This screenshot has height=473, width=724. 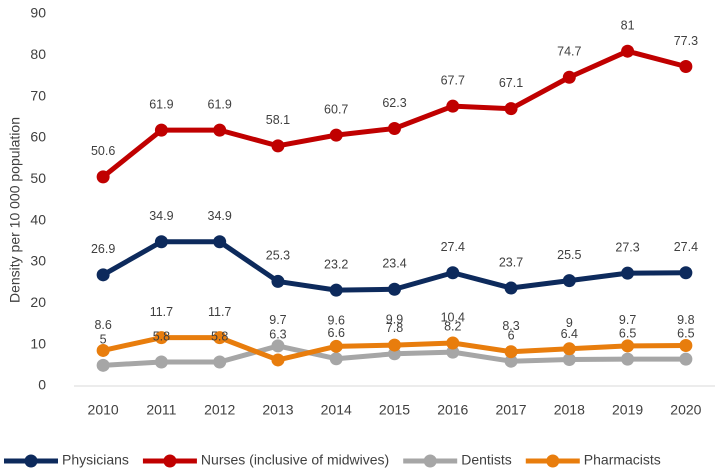 What do you see at coordinates (627, 333) in the screenshot?
I see `data-label: 6.5` at bounding box center [627, 333].